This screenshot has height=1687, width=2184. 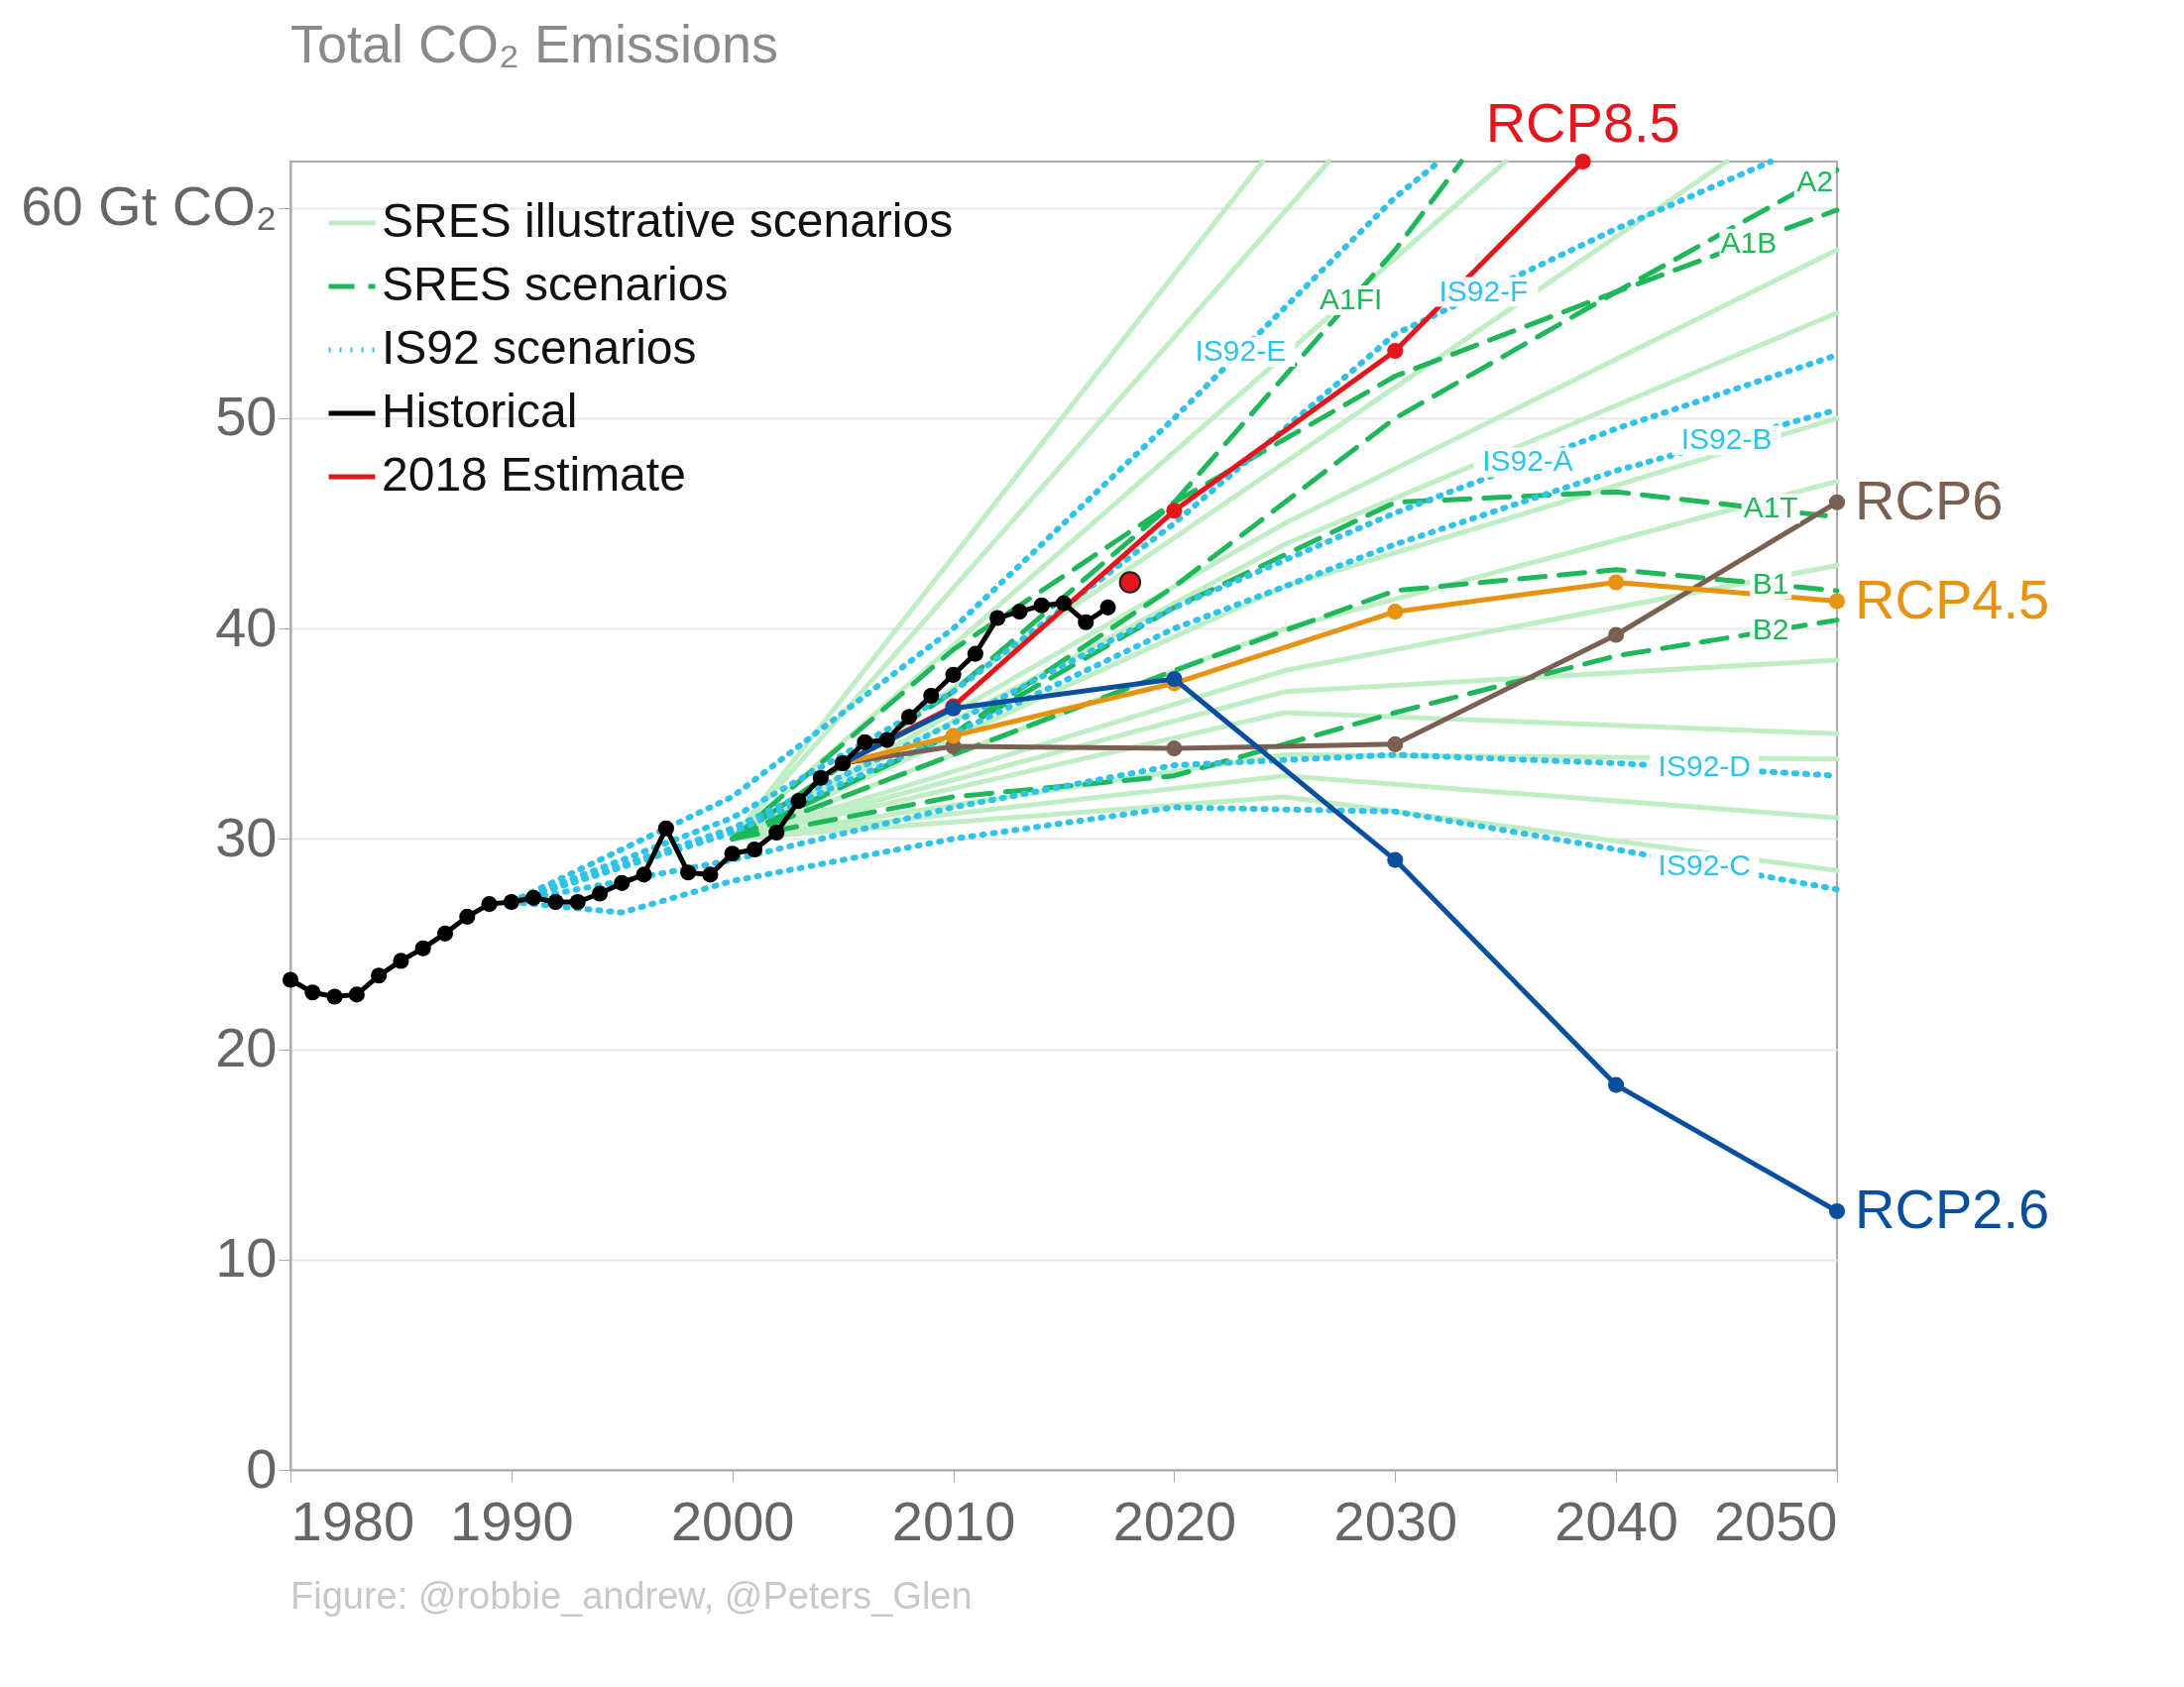 I want to click on x-tick-label: 1990, so click(x=512, y=1520).